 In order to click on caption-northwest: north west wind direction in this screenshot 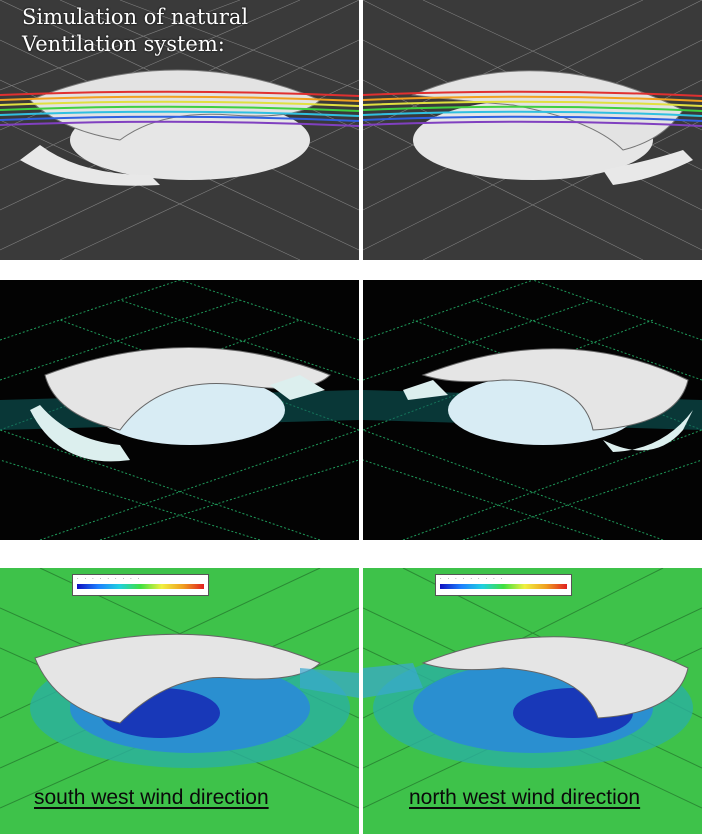, I will do `click(525, 797)`.